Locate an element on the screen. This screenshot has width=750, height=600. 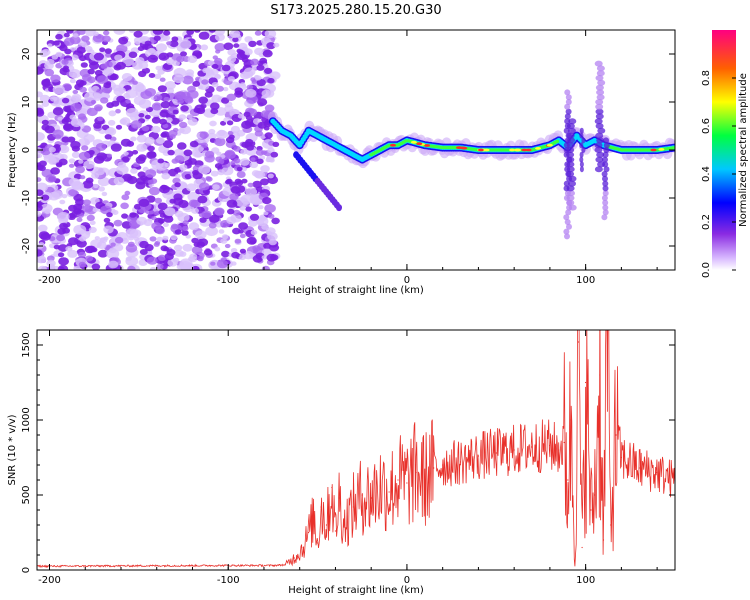
snr-xtick-label: -200 is located at coordinates (49, 580).